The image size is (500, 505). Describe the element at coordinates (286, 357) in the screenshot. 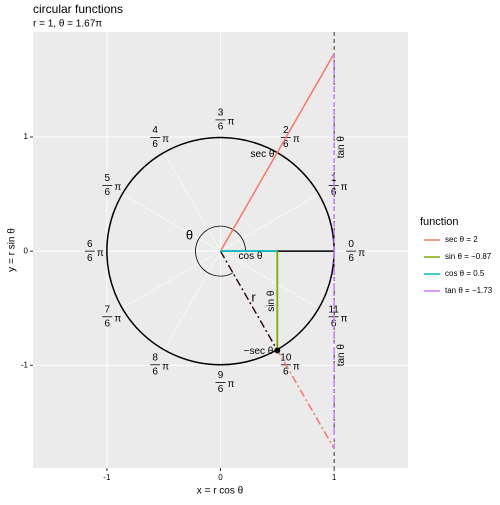

I see `angle-numerator: 10` at that location.